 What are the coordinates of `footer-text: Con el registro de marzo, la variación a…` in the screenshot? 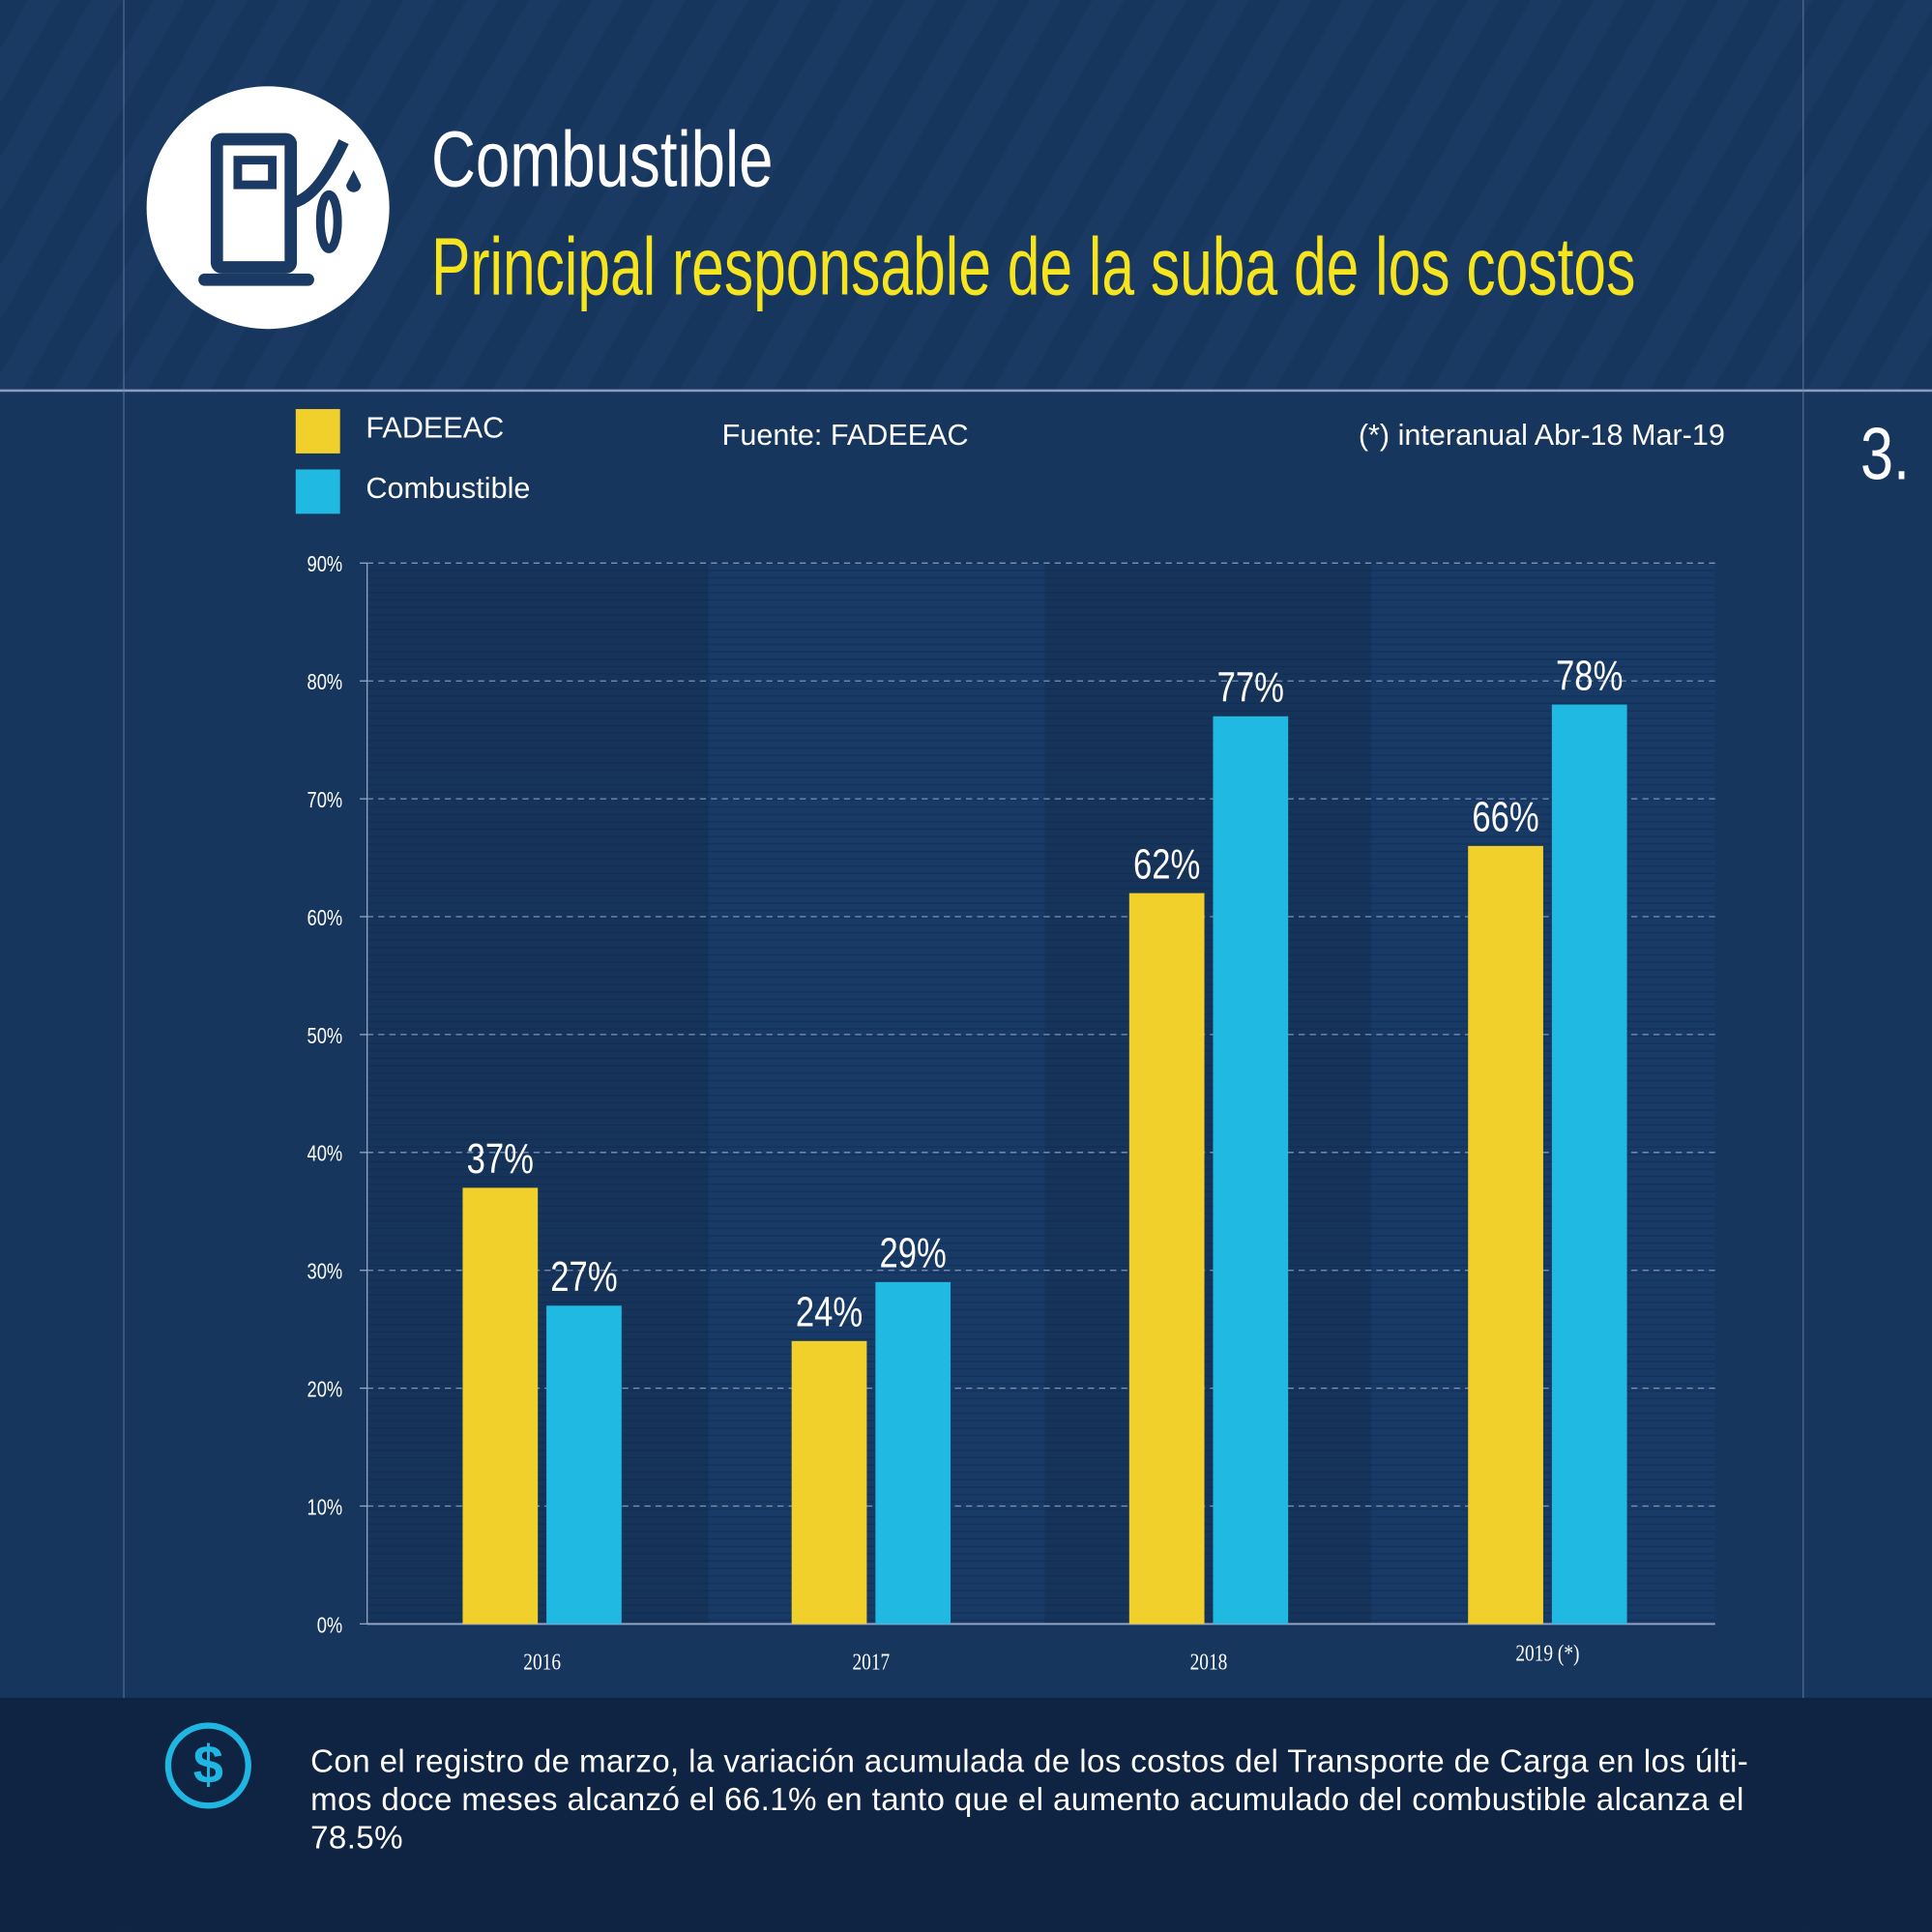 It's located at (1029, 1799).